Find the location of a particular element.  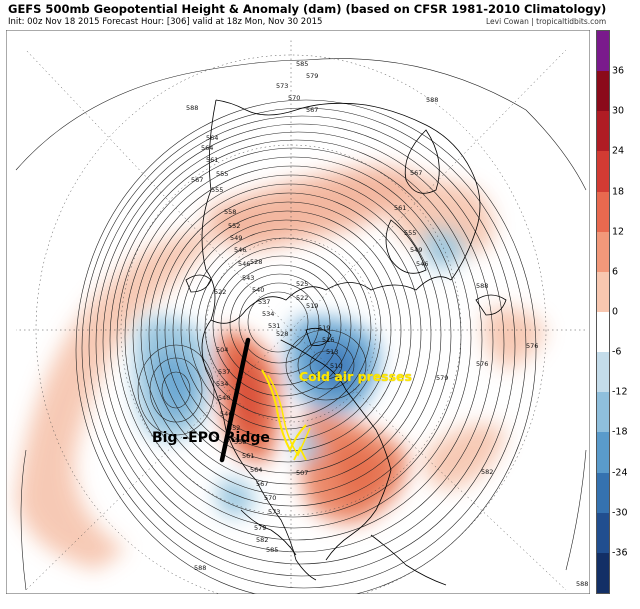

contour-label: 507 is located at coordinates (302, 473).